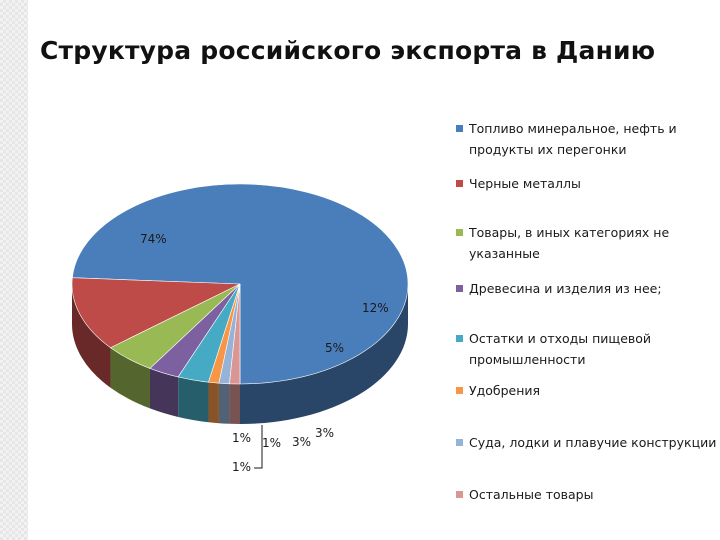 The width and height of the screenshot is (720, 540). I want to click on legend-label: Суда, лодки и плавучие конструкции, so click(593, 442).